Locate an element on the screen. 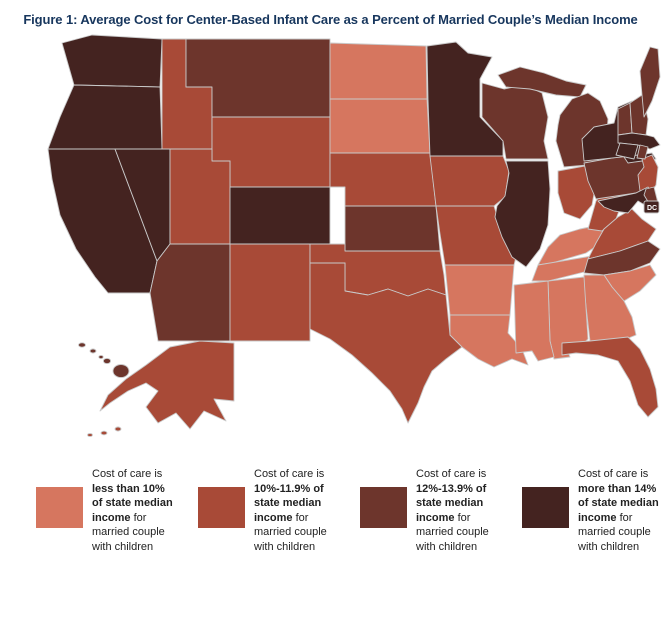 The image size is (661, 621). state-ct is located at coordinates (627, 151).